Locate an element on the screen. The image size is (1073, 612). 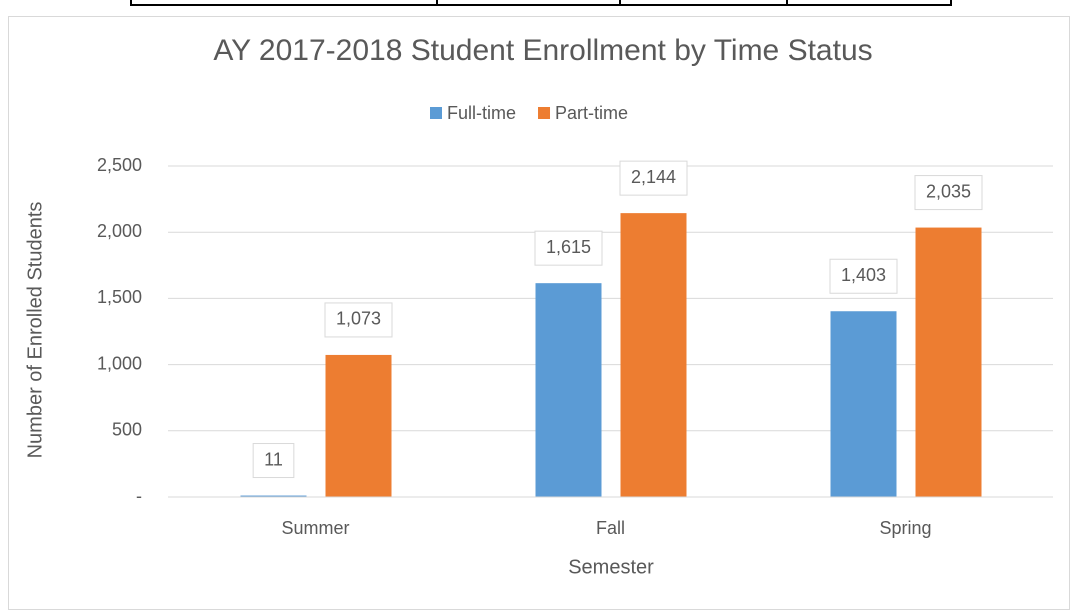
legend-label: Full-time is located at coordinates (481, 113).